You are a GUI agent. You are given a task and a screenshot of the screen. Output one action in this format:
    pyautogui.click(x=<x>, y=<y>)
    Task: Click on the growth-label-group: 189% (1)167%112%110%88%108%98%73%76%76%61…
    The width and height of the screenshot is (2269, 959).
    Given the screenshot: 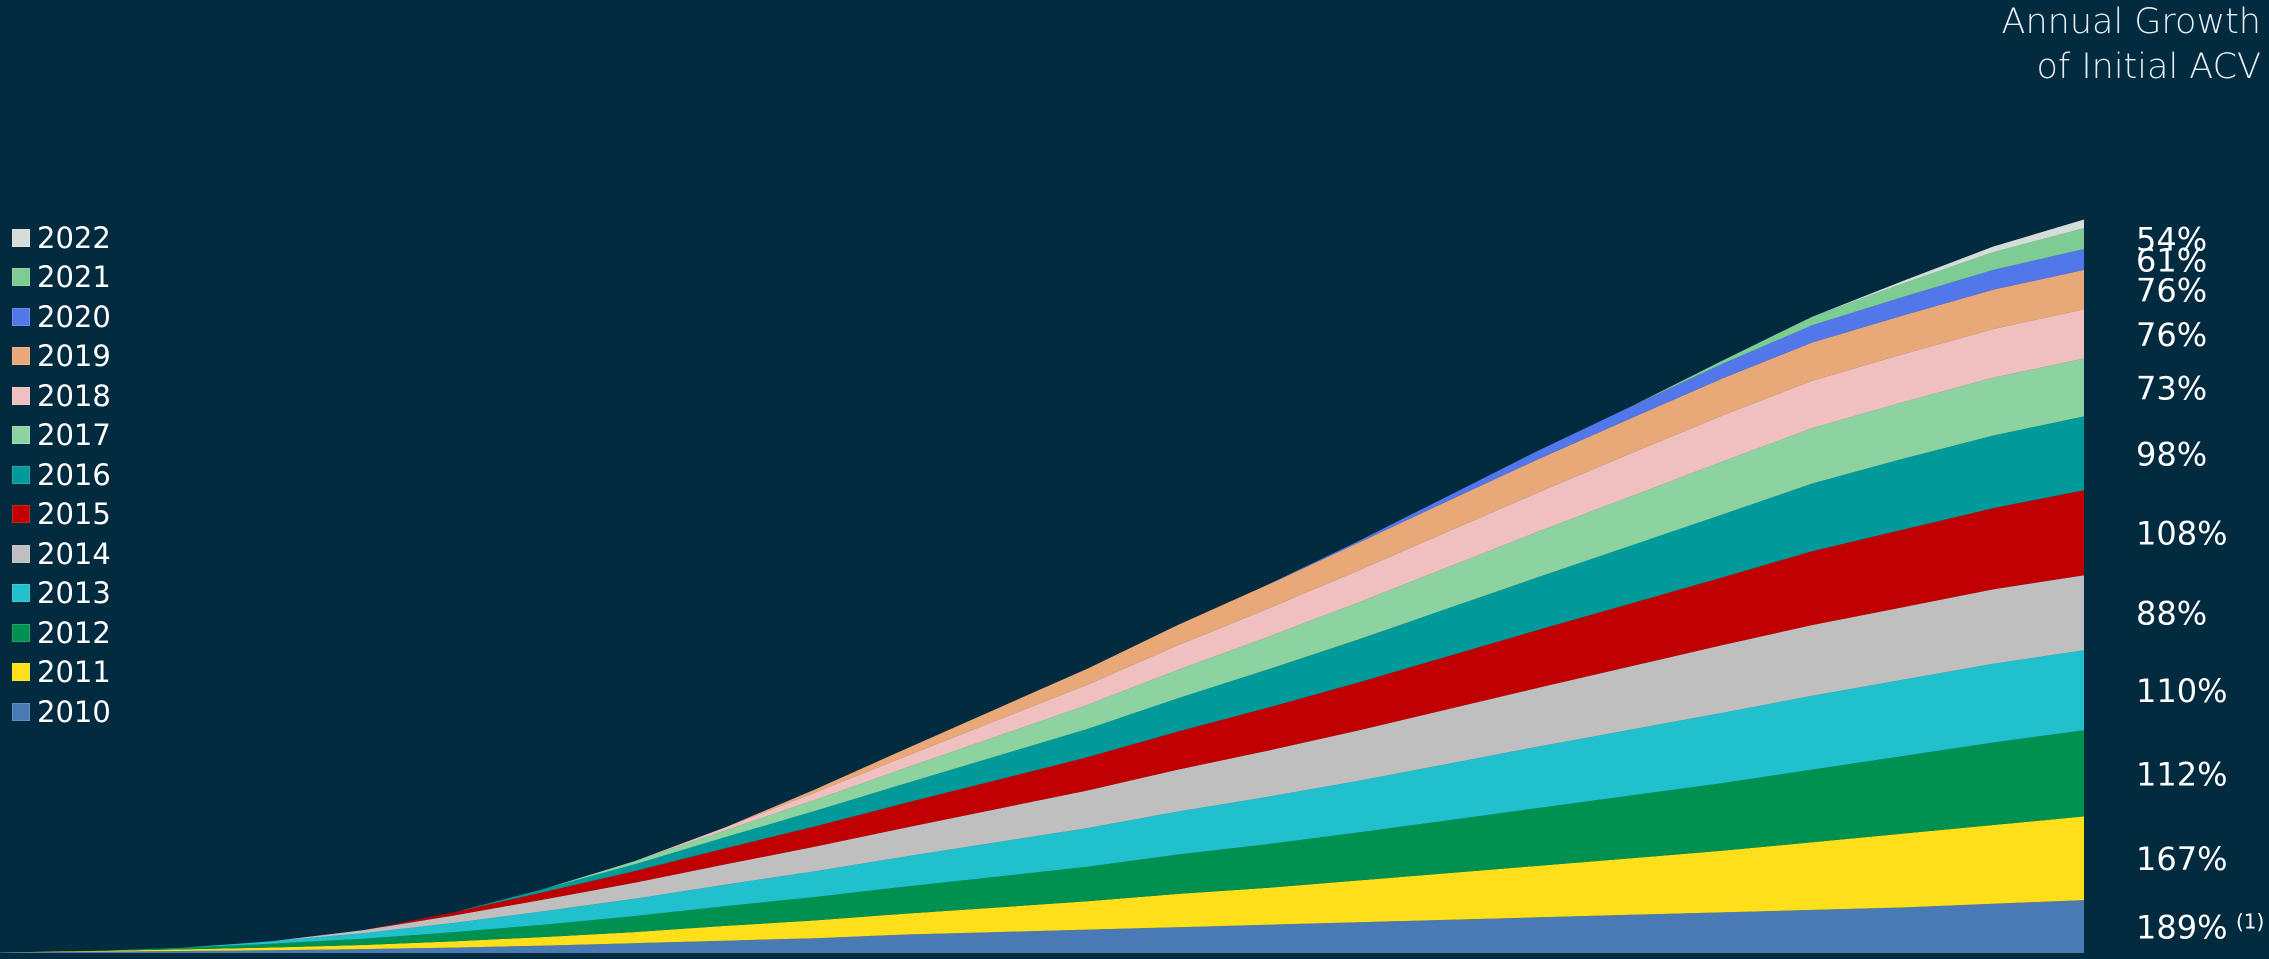 What is the action you would take?
    pyautogui.click(x=2200, y=584)
    